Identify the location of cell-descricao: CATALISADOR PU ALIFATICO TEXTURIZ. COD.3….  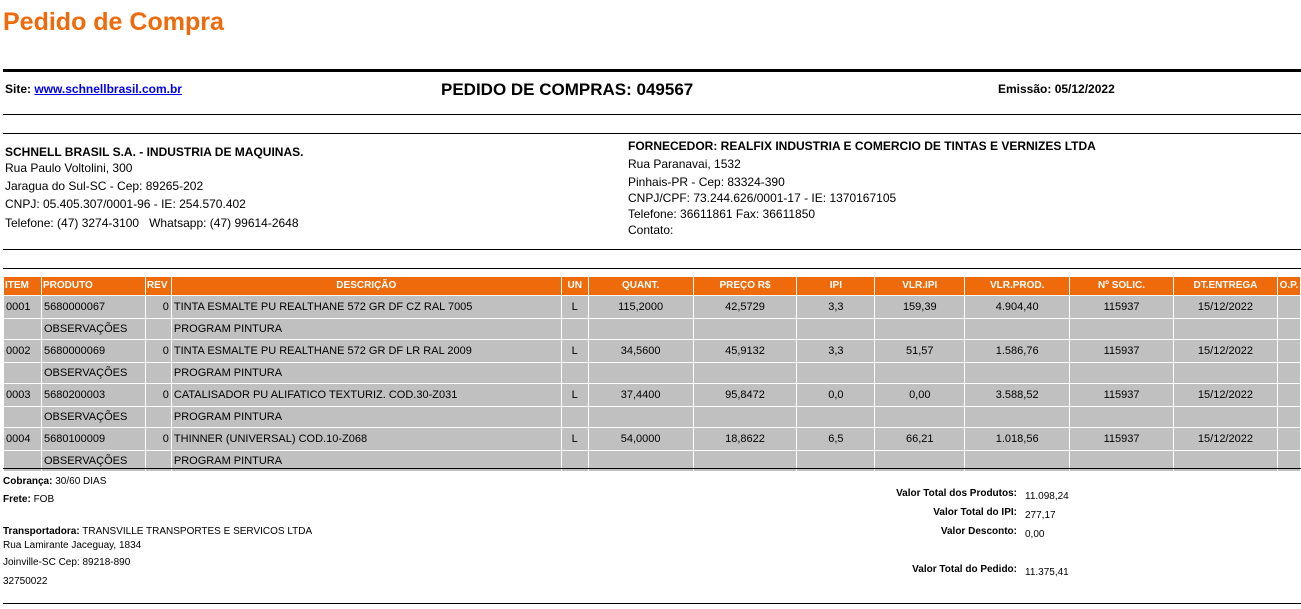
(366, 395).